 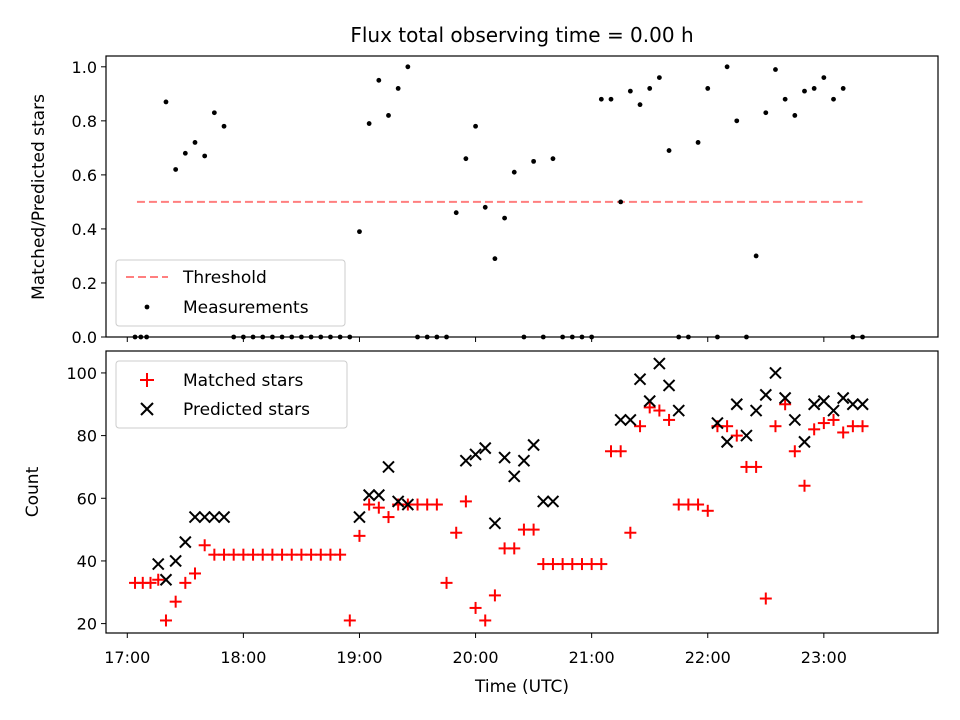 What do you see at coordinates (84, 175) in the screenshot?
I see `y-tick-label: 0.6` at bounding box center [84, 175].